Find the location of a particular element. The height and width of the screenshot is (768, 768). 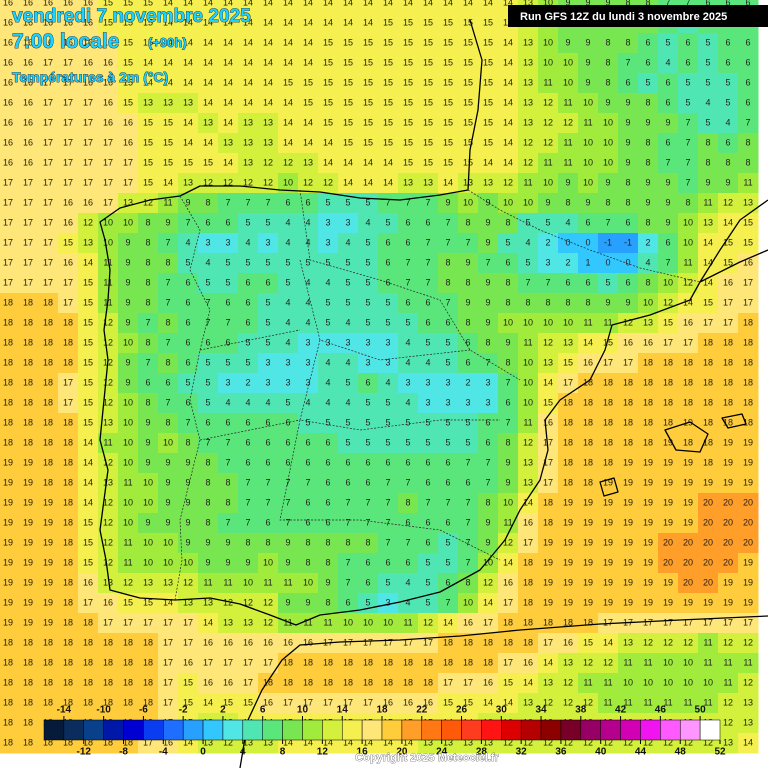

scale-swatch is located at coordinates (431, 730).